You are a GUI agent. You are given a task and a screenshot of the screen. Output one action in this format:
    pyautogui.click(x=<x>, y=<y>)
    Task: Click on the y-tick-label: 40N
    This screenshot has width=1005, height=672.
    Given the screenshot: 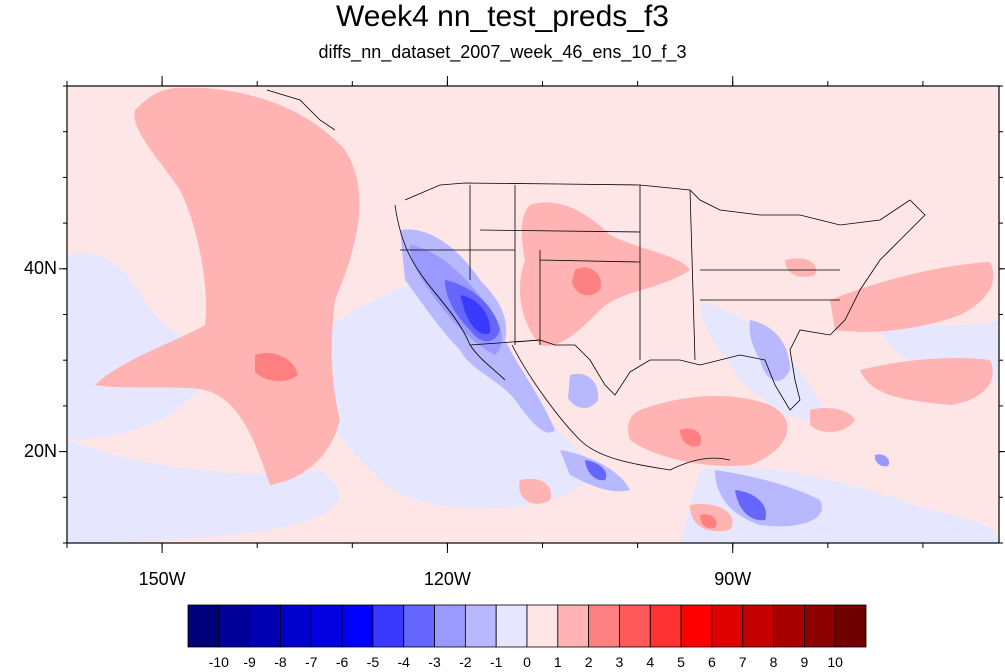 What is the action you would take?
    pyautogui.click(x=41, y=267)
    